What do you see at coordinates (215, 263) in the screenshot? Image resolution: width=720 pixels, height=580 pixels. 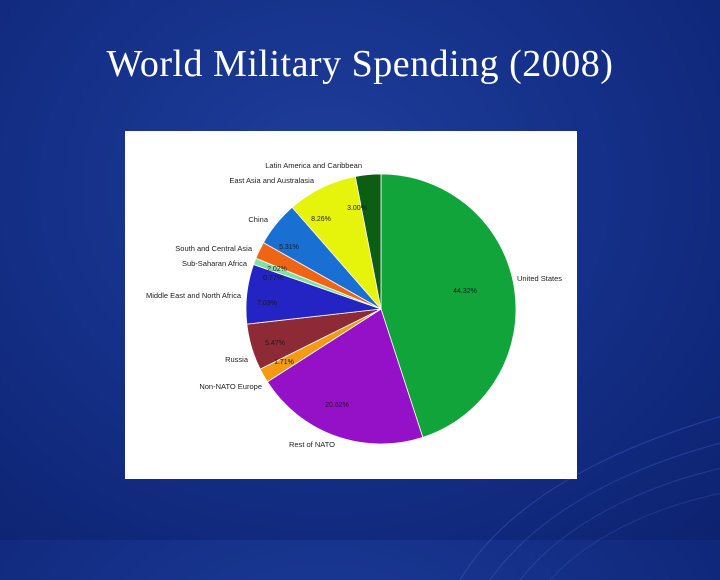 I see `slice-label-sub-saharan-africa: Sub-Saharan Africa` at bounding box center [215, 263].